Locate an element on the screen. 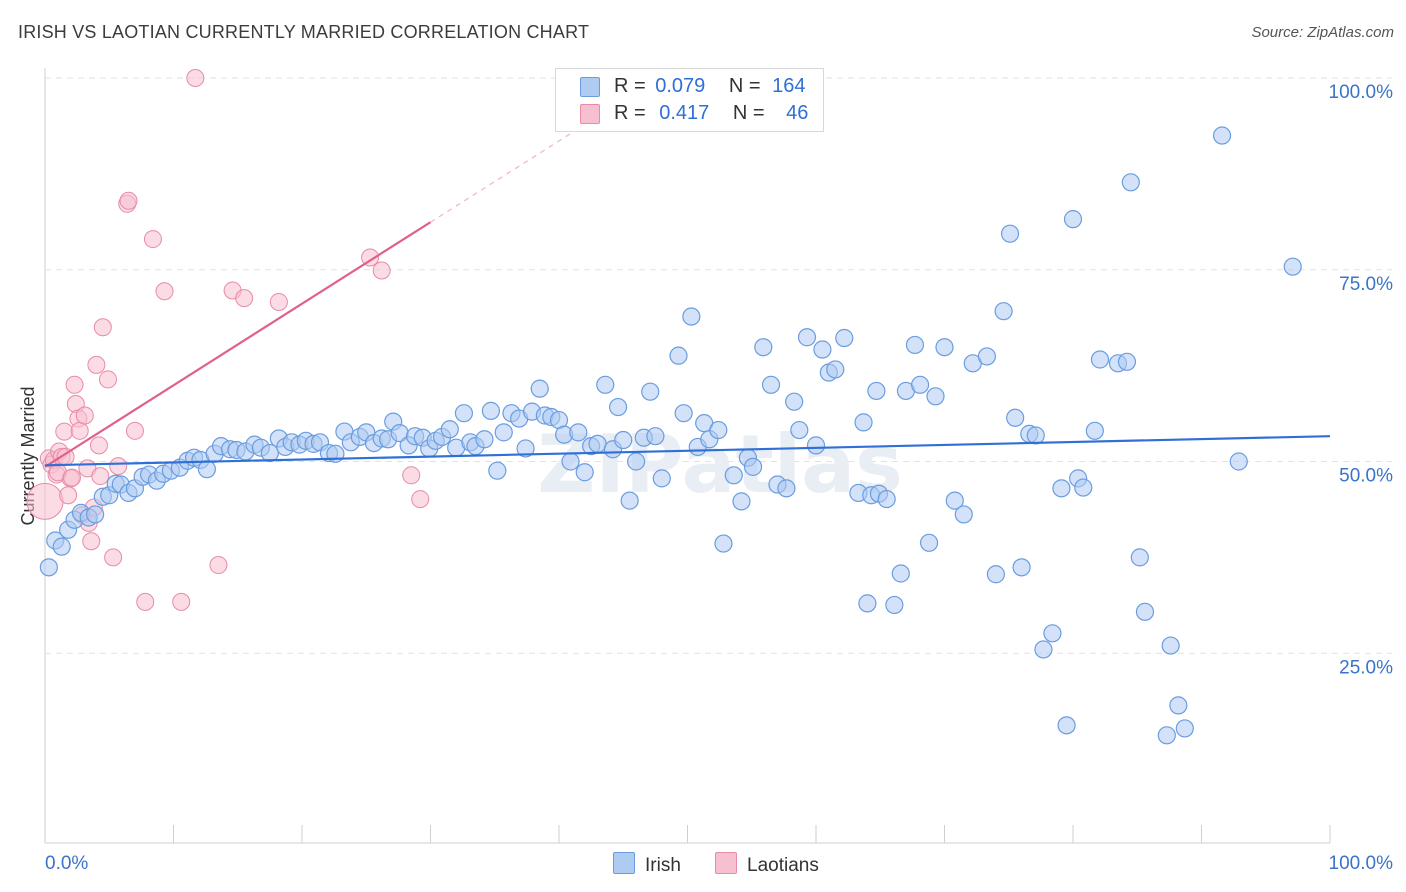 This screenshot has width=1406, height=892. legend-laotian-r-label: R = is located at coordinates (630, 113).